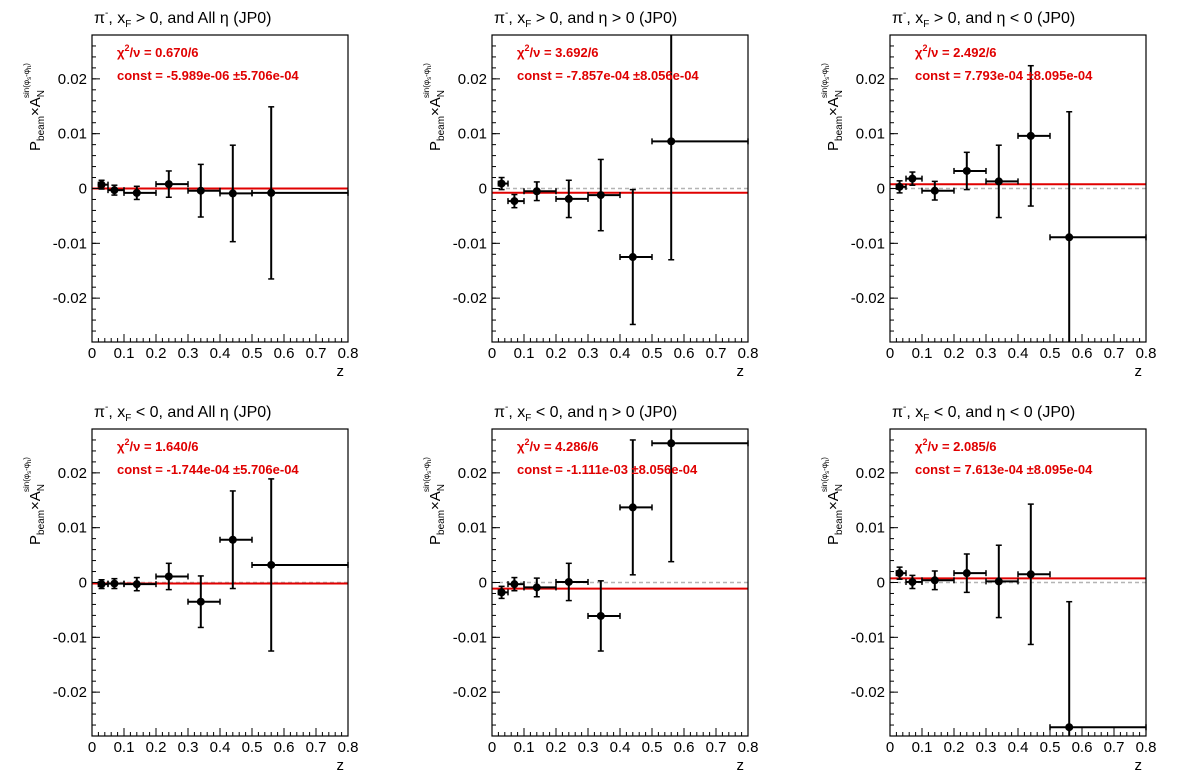 This screenshot has width=1196, height=772. Describe the element at coordinates (556, 747) in the screenshot. I see `chart-5-xtick-label: 0.2` at that location.